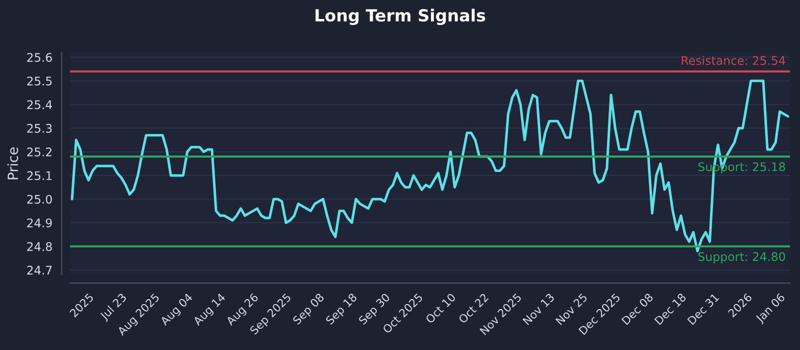 The height and width of the screenshot is (350, 800). What do you see at coordinates (39, 175) in the screenshot?
I see `y-tick-label: 25.1` at bounding box center [39, 175].